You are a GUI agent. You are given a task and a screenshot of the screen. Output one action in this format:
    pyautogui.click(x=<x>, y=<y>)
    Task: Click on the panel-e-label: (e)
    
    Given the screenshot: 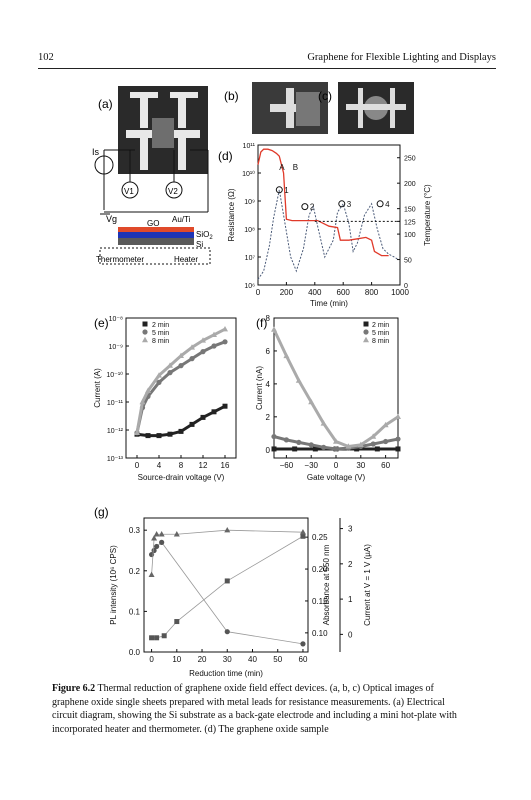 What is the action you would take?
    pyautogui.click(x=101, y=323)
    